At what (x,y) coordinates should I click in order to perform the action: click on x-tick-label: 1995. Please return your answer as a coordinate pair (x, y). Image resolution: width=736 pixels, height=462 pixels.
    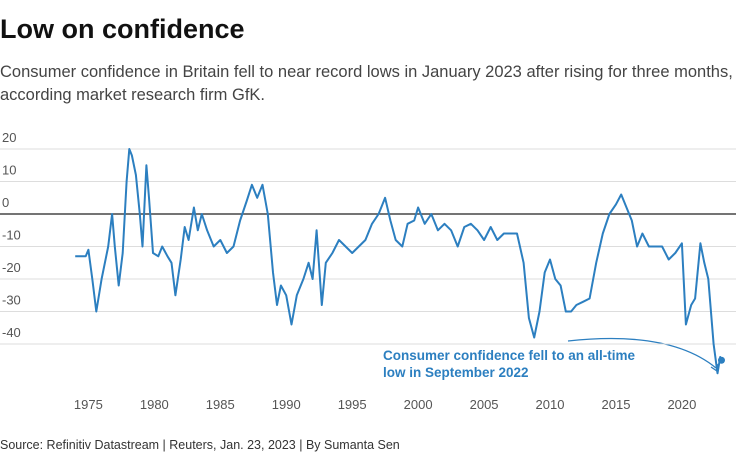
    Looking at the image, I should click on (352, 404).